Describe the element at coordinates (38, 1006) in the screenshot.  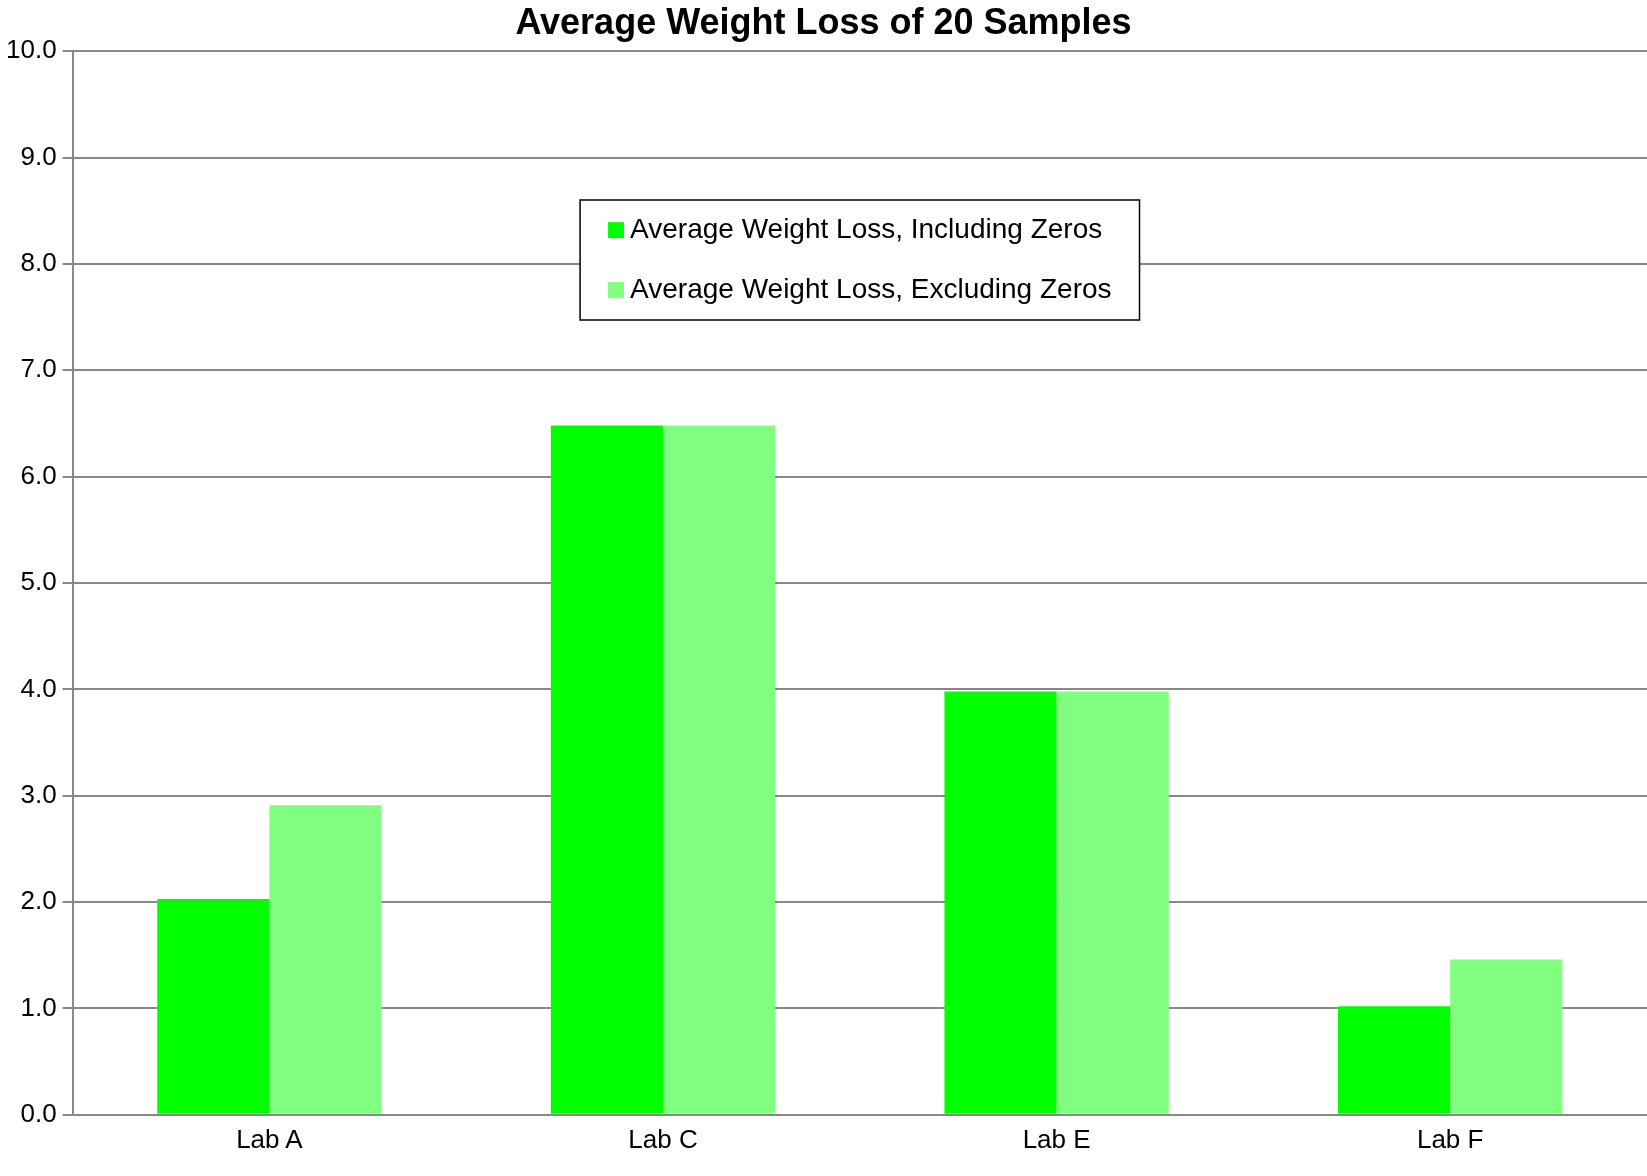
I see `y-tick-label: 1.0` at that location.